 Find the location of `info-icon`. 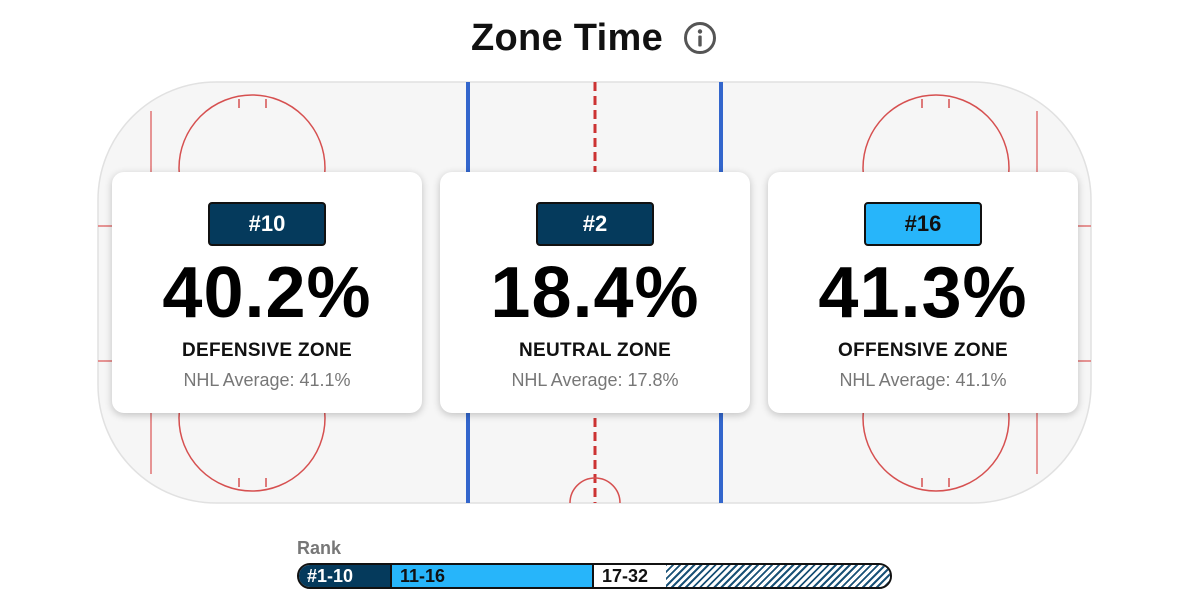

info-icon is located at coordinates (700, 38).